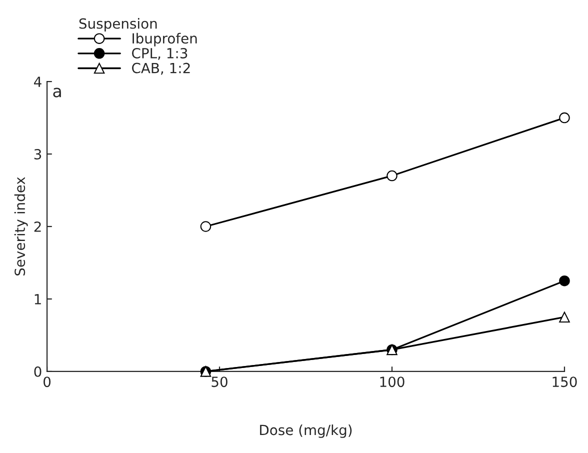 The width and height of the screenshot is (588, 453). What do you see at coordinates (160, 54) in the screenshot?
I see `legend-label: CPL, 1:3` at bounding box center [160, 54].